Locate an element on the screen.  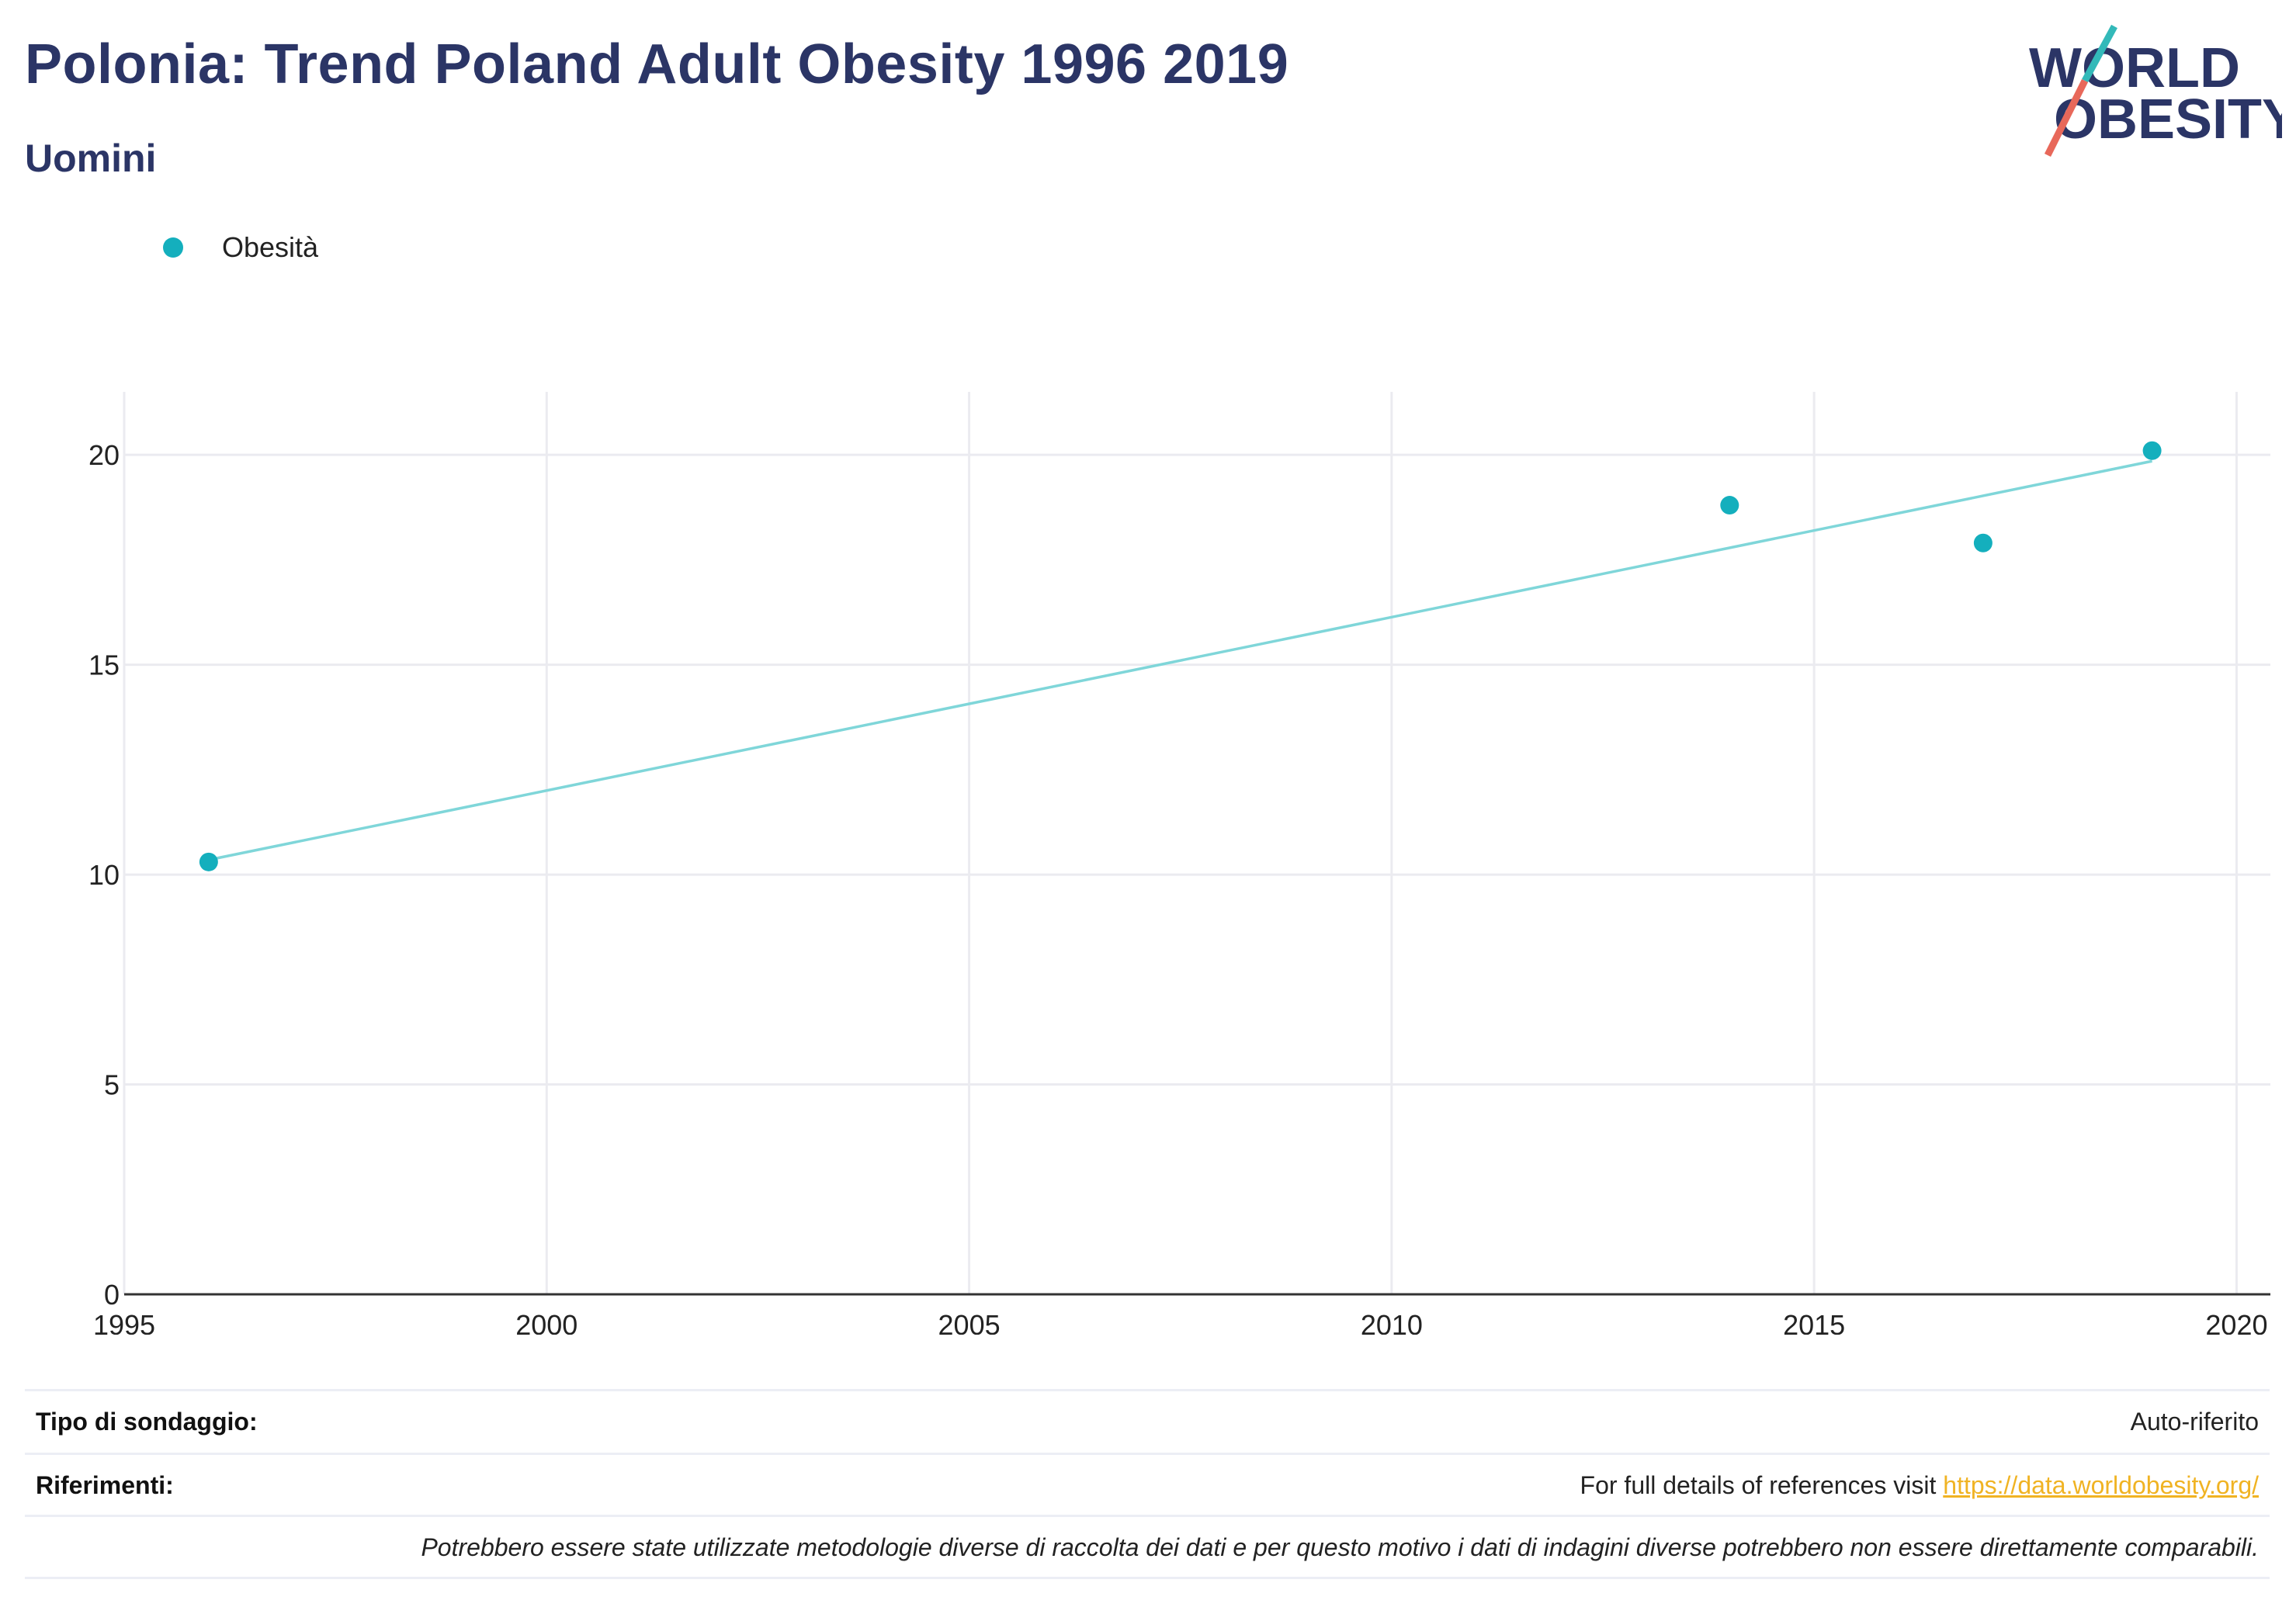
x-tick-label-1995: 1995 is located at coordinates (124, 1322).